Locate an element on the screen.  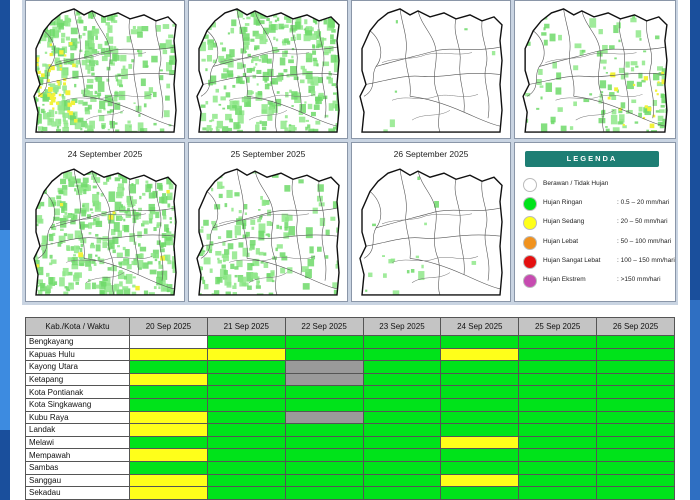
table-row: Kayong Utara is located at coordinates (350, 367).